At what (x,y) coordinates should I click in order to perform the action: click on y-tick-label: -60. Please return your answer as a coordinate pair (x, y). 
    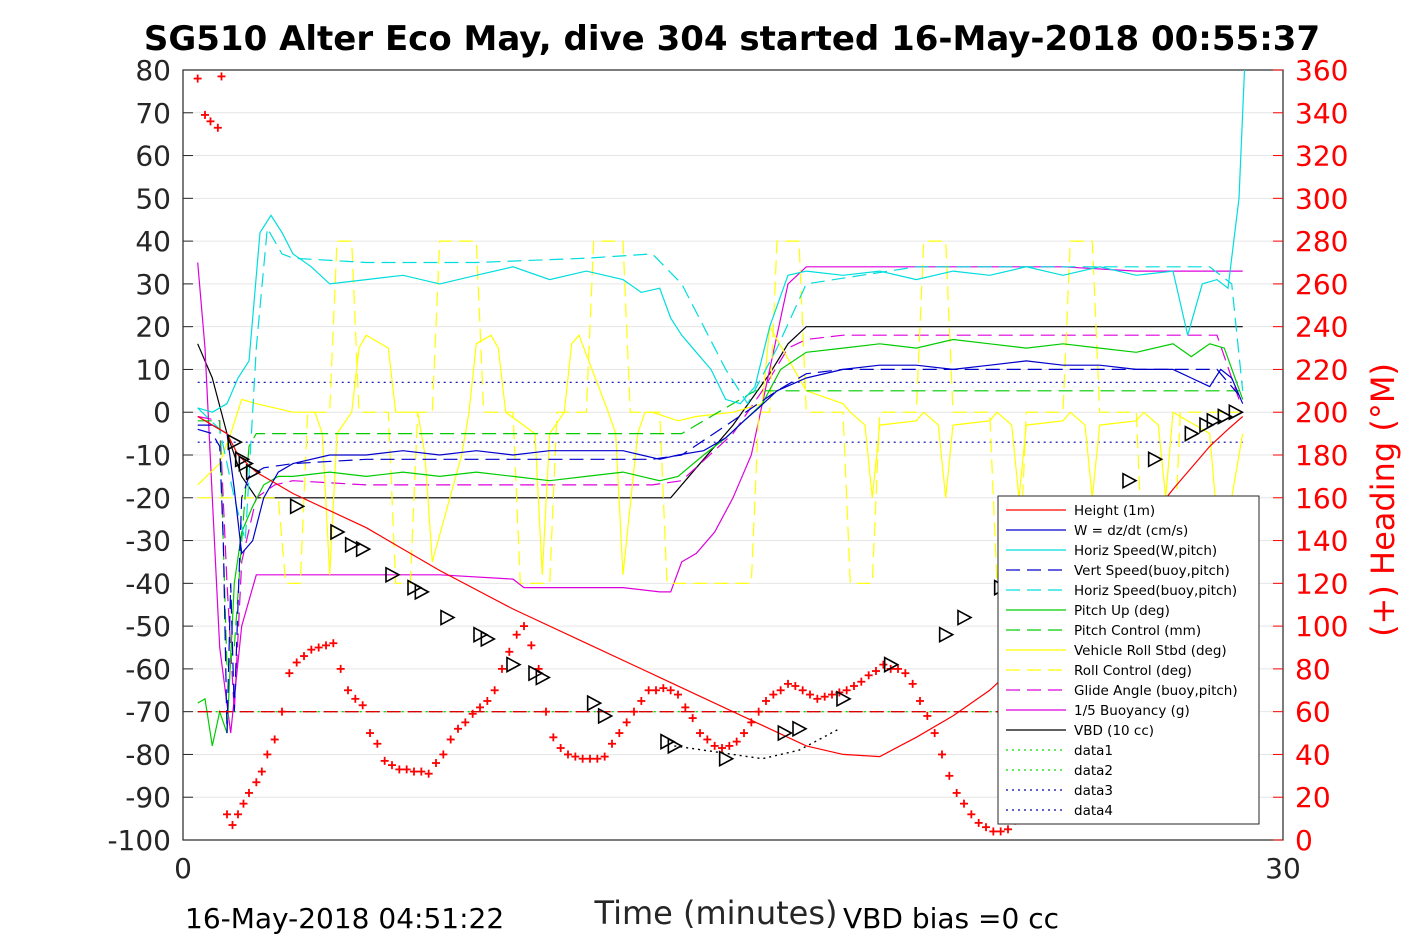
    Looking at the image, I should click on (148, 669).